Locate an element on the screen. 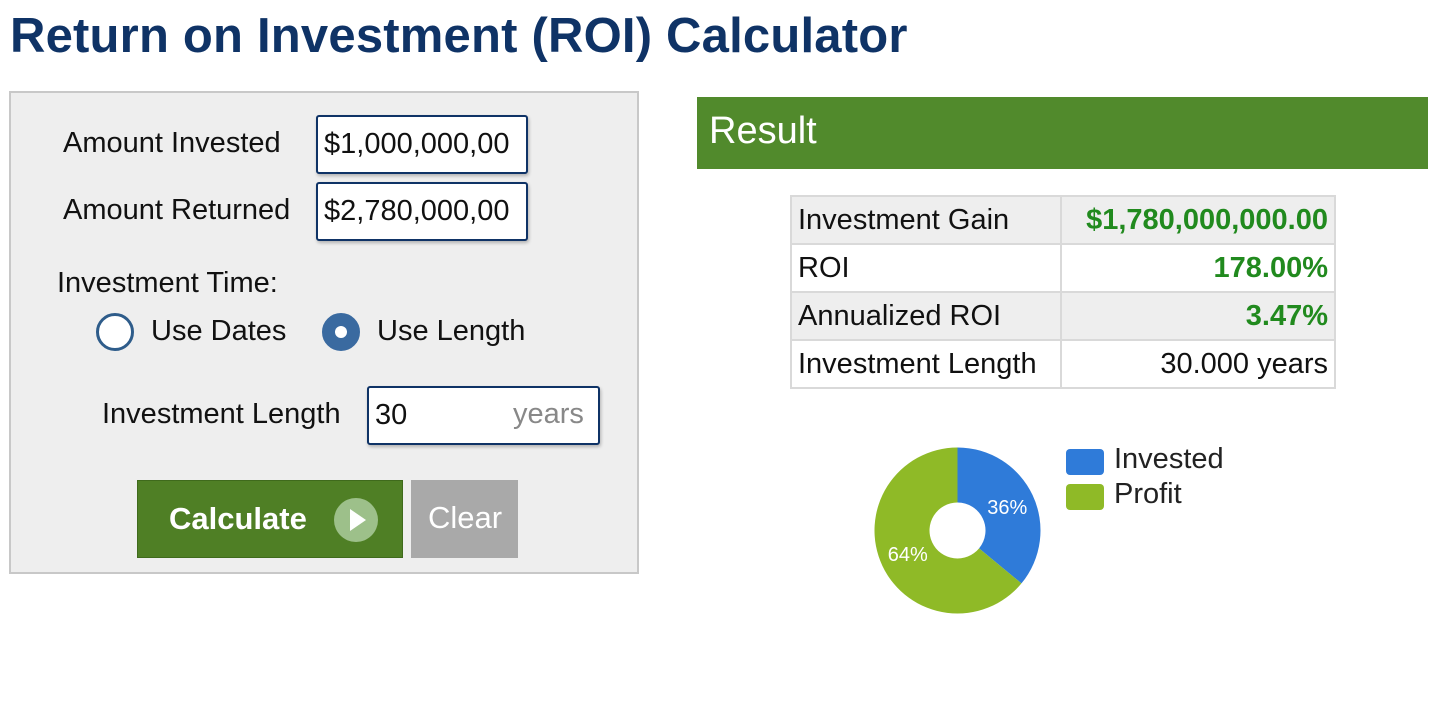 This screenshot has width=1456, height=702. table-row: Investment Length 30.000 years is located at coordinates (1063, 364).